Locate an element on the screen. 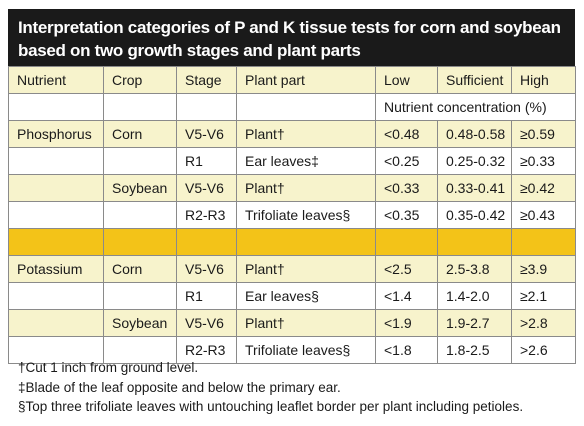 The image size is (584, 426). cell-high: >2.8 is located at coordinates (543, 323).